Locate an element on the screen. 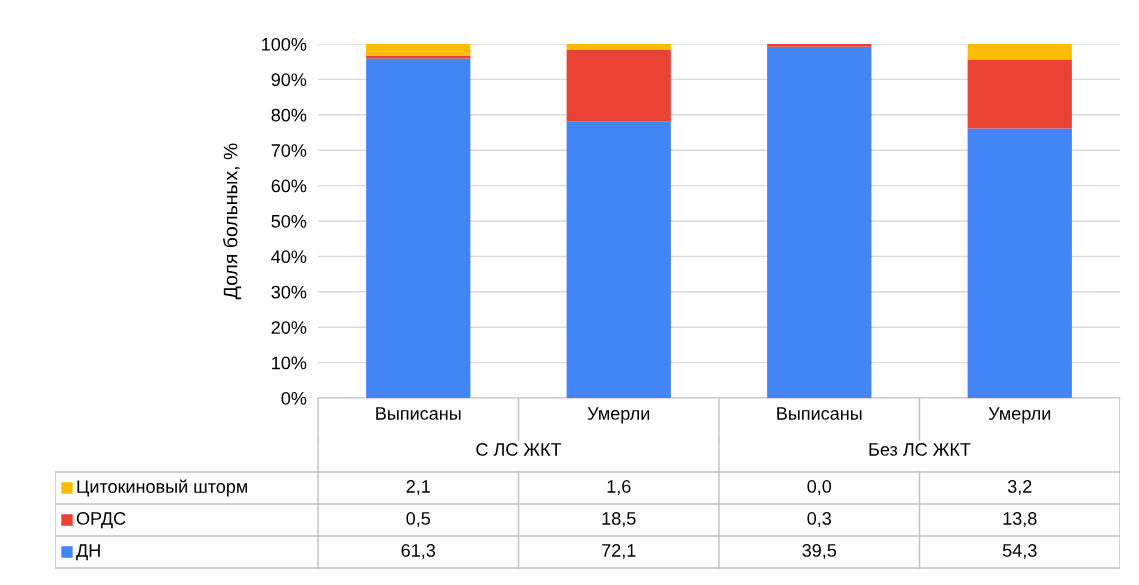 This screenshot has width=1139, height=585. y-axis-title: Доля больных, % is located at coordinates (232, 221).